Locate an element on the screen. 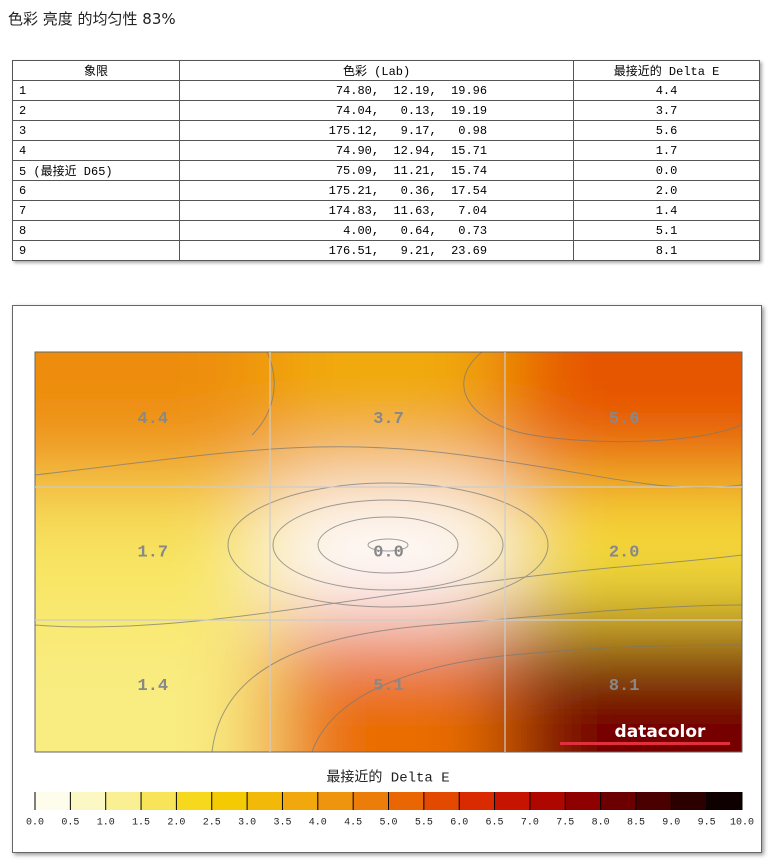  cell-label: 0.0 is located at coordinates (388, 552).